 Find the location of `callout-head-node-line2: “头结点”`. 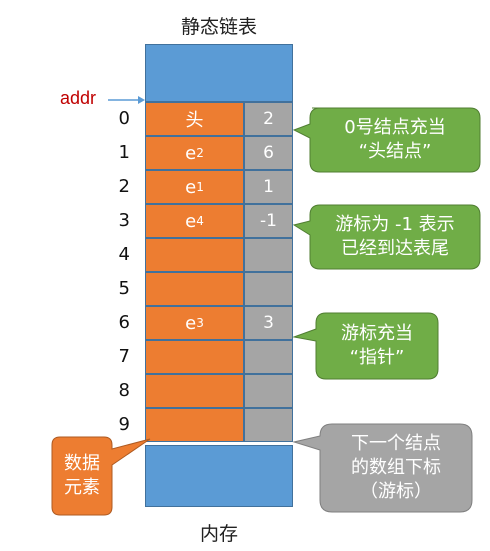

callout-head-node-line2: “头结点” is located at coordinates (395, 151).